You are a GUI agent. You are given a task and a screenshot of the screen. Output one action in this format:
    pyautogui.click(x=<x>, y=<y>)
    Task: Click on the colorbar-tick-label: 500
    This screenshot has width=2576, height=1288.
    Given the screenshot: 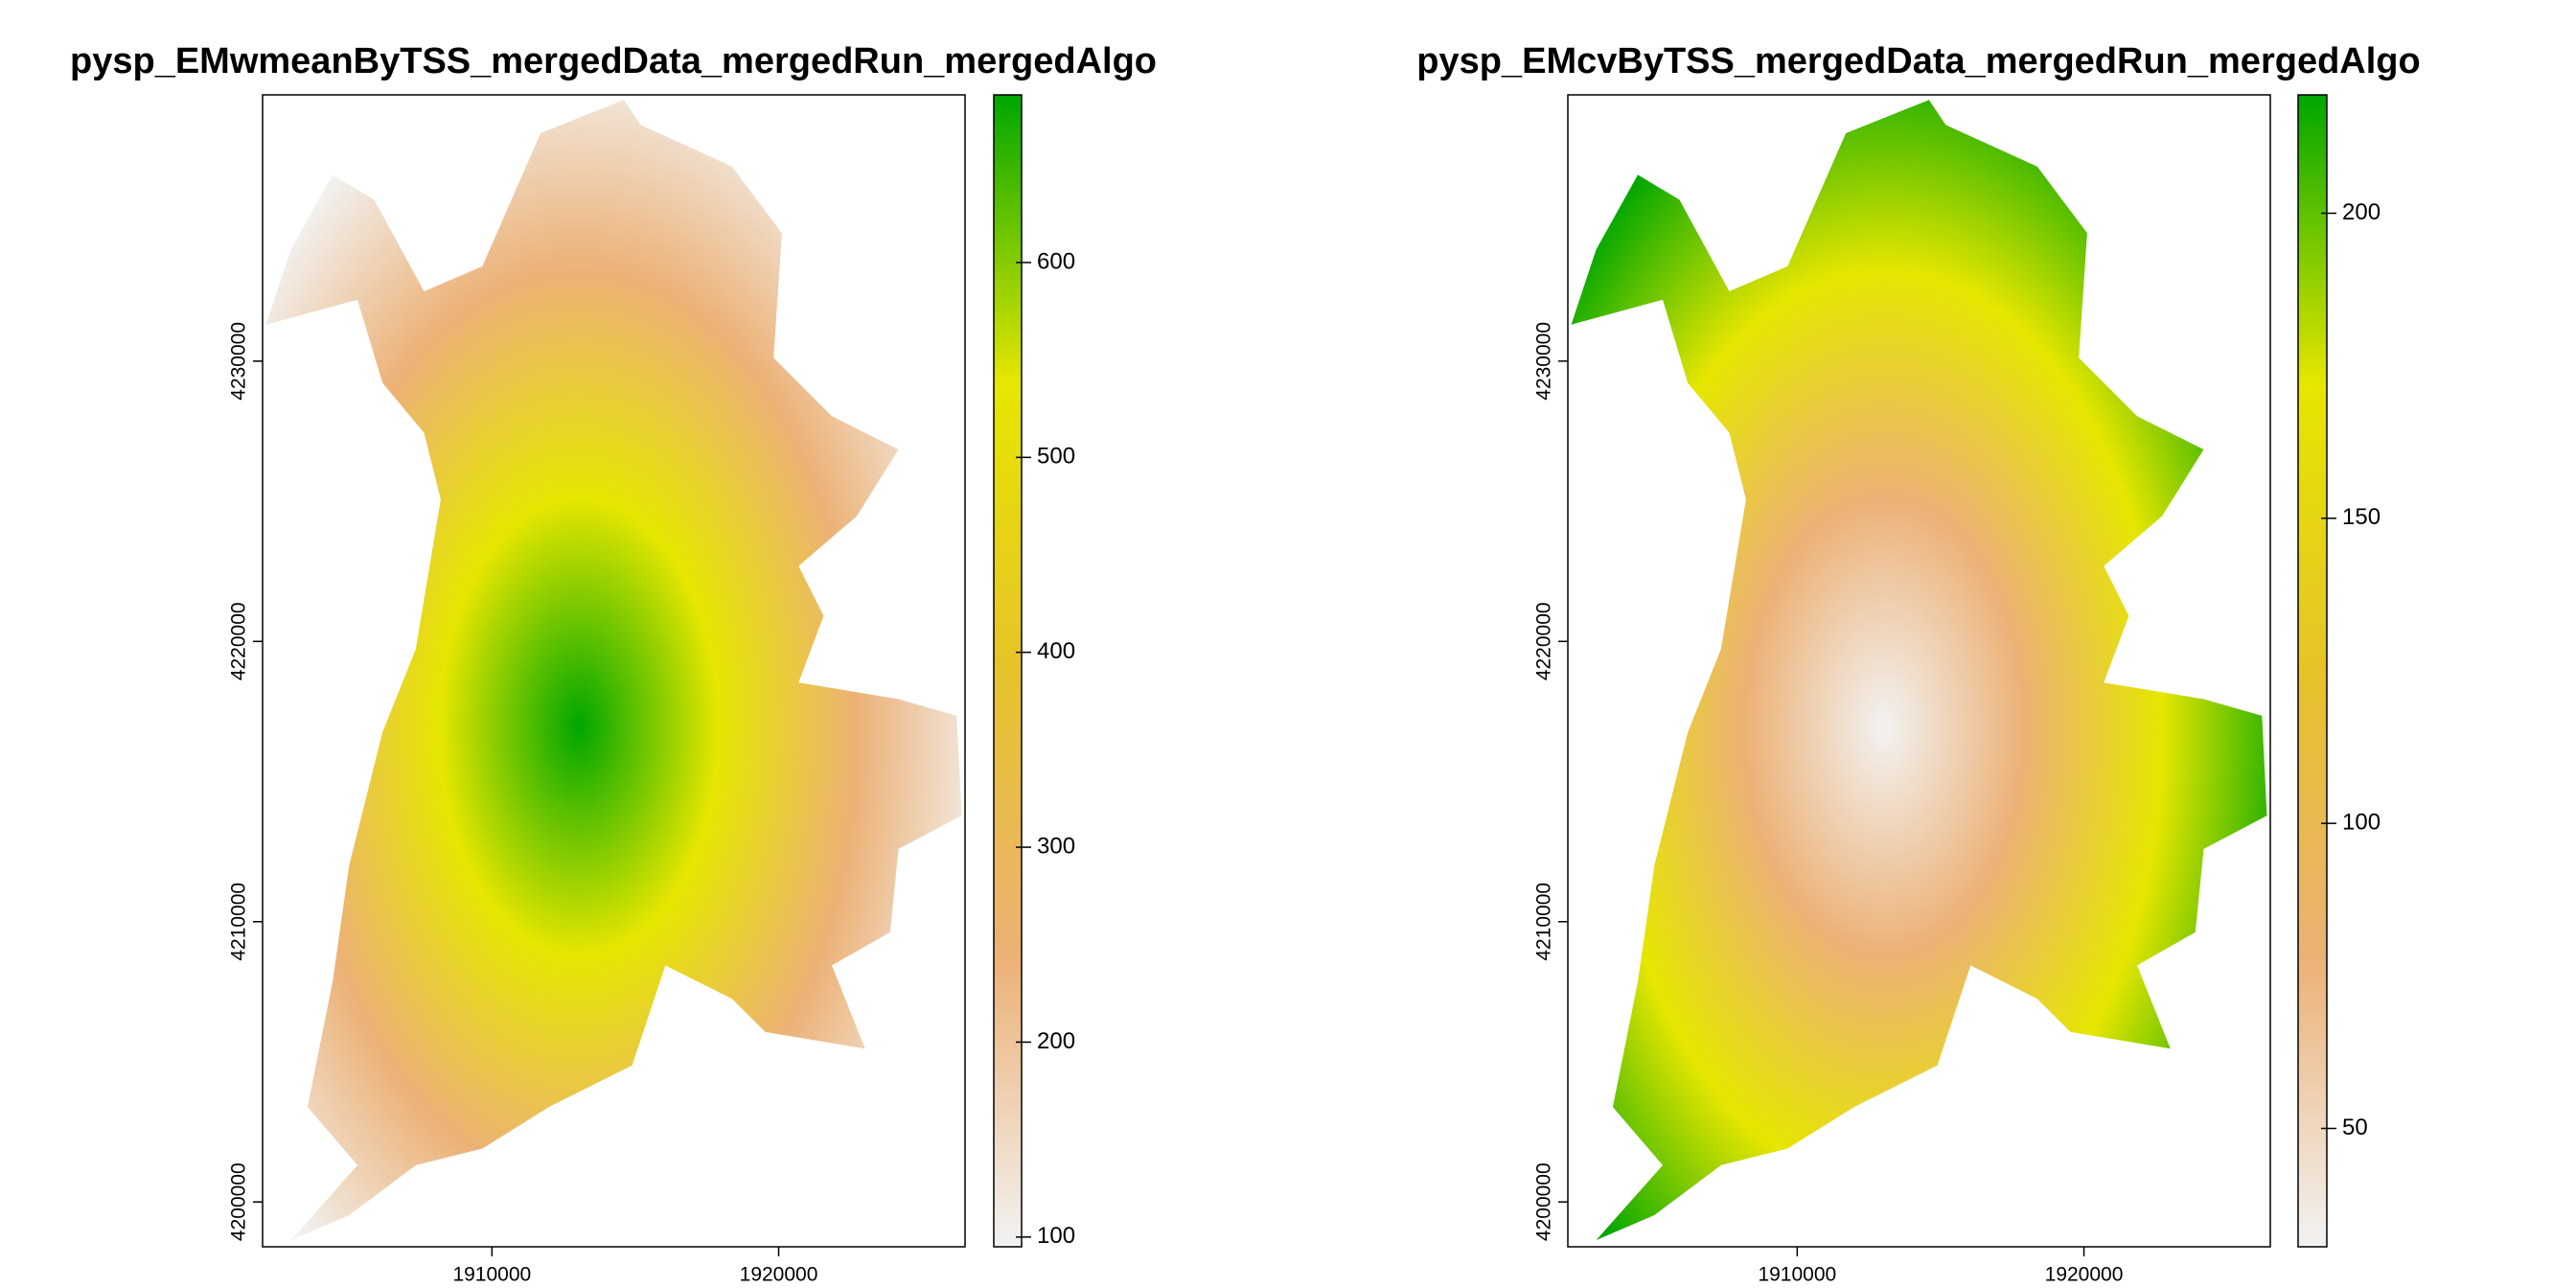 What is the action you would take?
    pyautogui.click(x=1056, y=457)
    